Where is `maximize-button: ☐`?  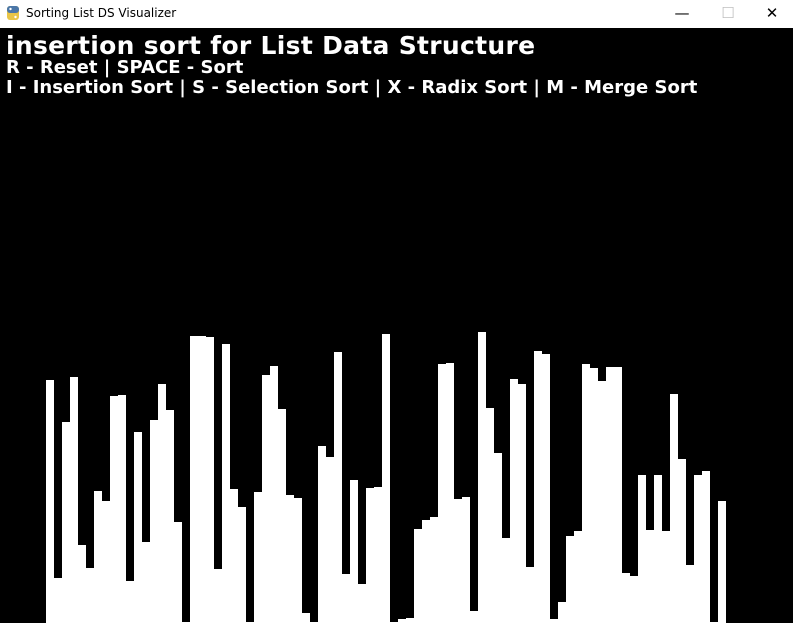 maximize-button: ☐ is located at coordinates (728, 13).